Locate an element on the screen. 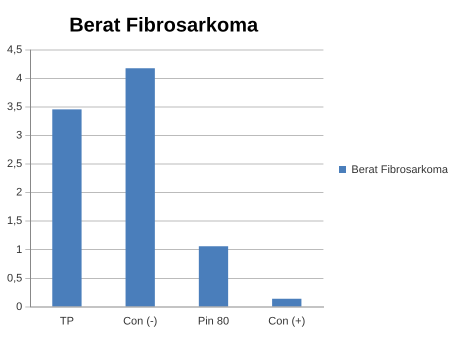  y-tick-label: 1 is located at coordinates (19, 250).